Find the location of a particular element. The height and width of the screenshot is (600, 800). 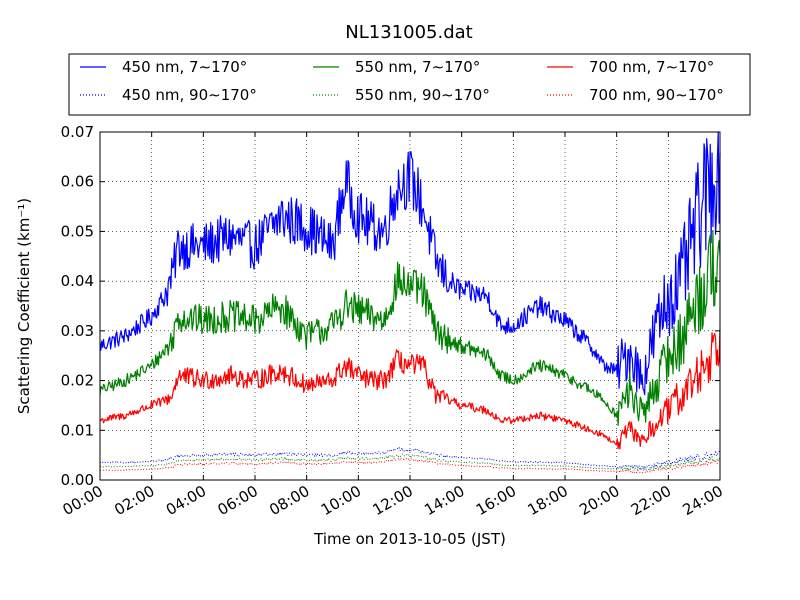

legend-label: 700 nm, 90∼170° is located at coordinates (656, 95).